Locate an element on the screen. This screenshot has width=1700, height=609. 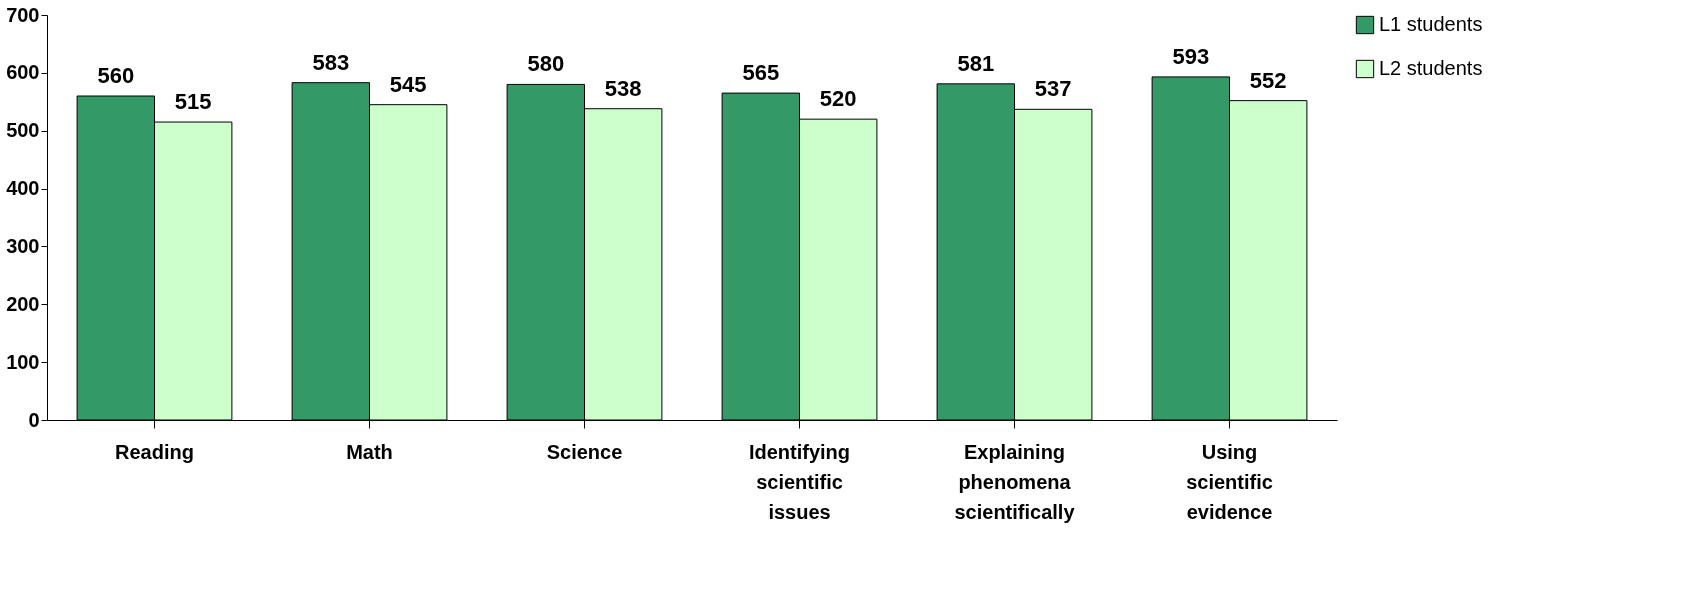
data-label: 515 is located at coordinates (193, 102).